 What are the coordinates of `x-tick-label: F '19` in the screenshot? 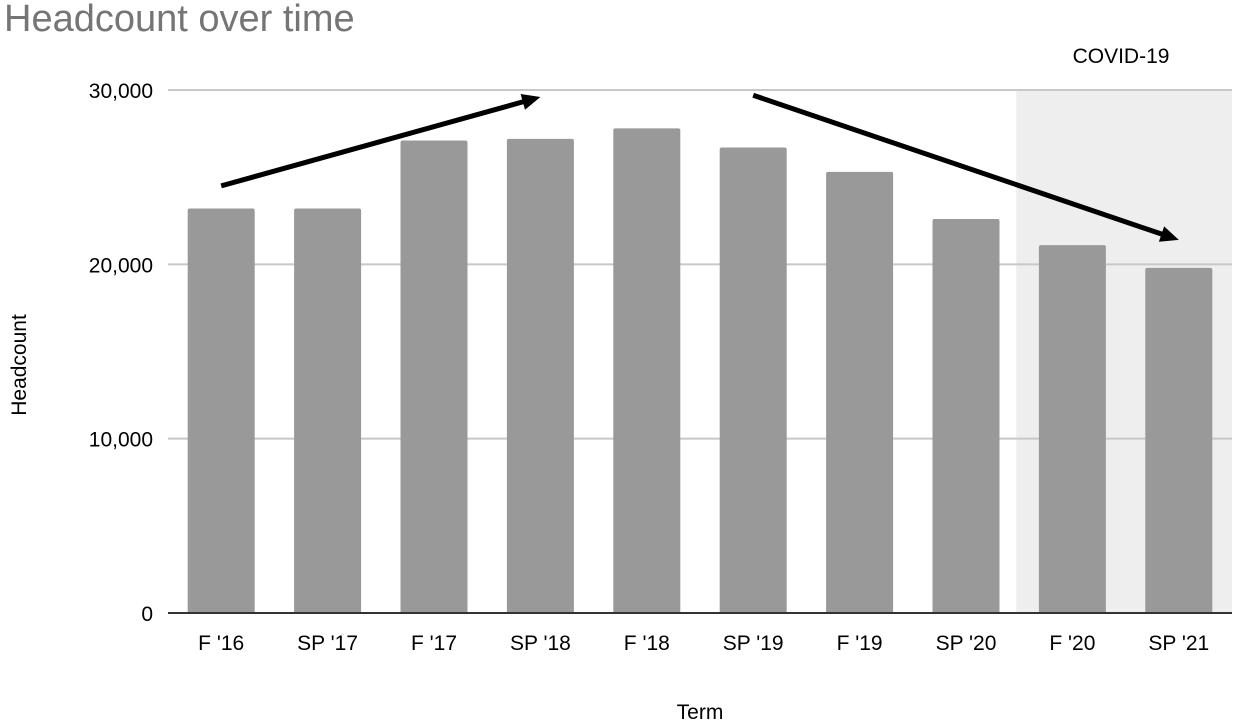 It's located at (860, 643).